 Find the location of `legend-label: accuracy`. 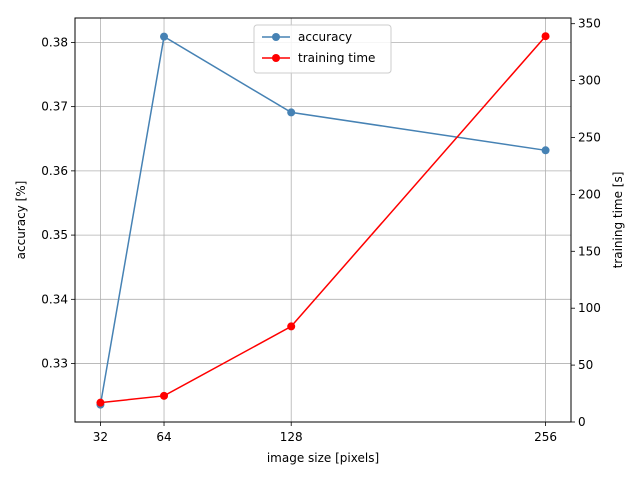

legend-label: accuracy is located at coordinates (325, 37).